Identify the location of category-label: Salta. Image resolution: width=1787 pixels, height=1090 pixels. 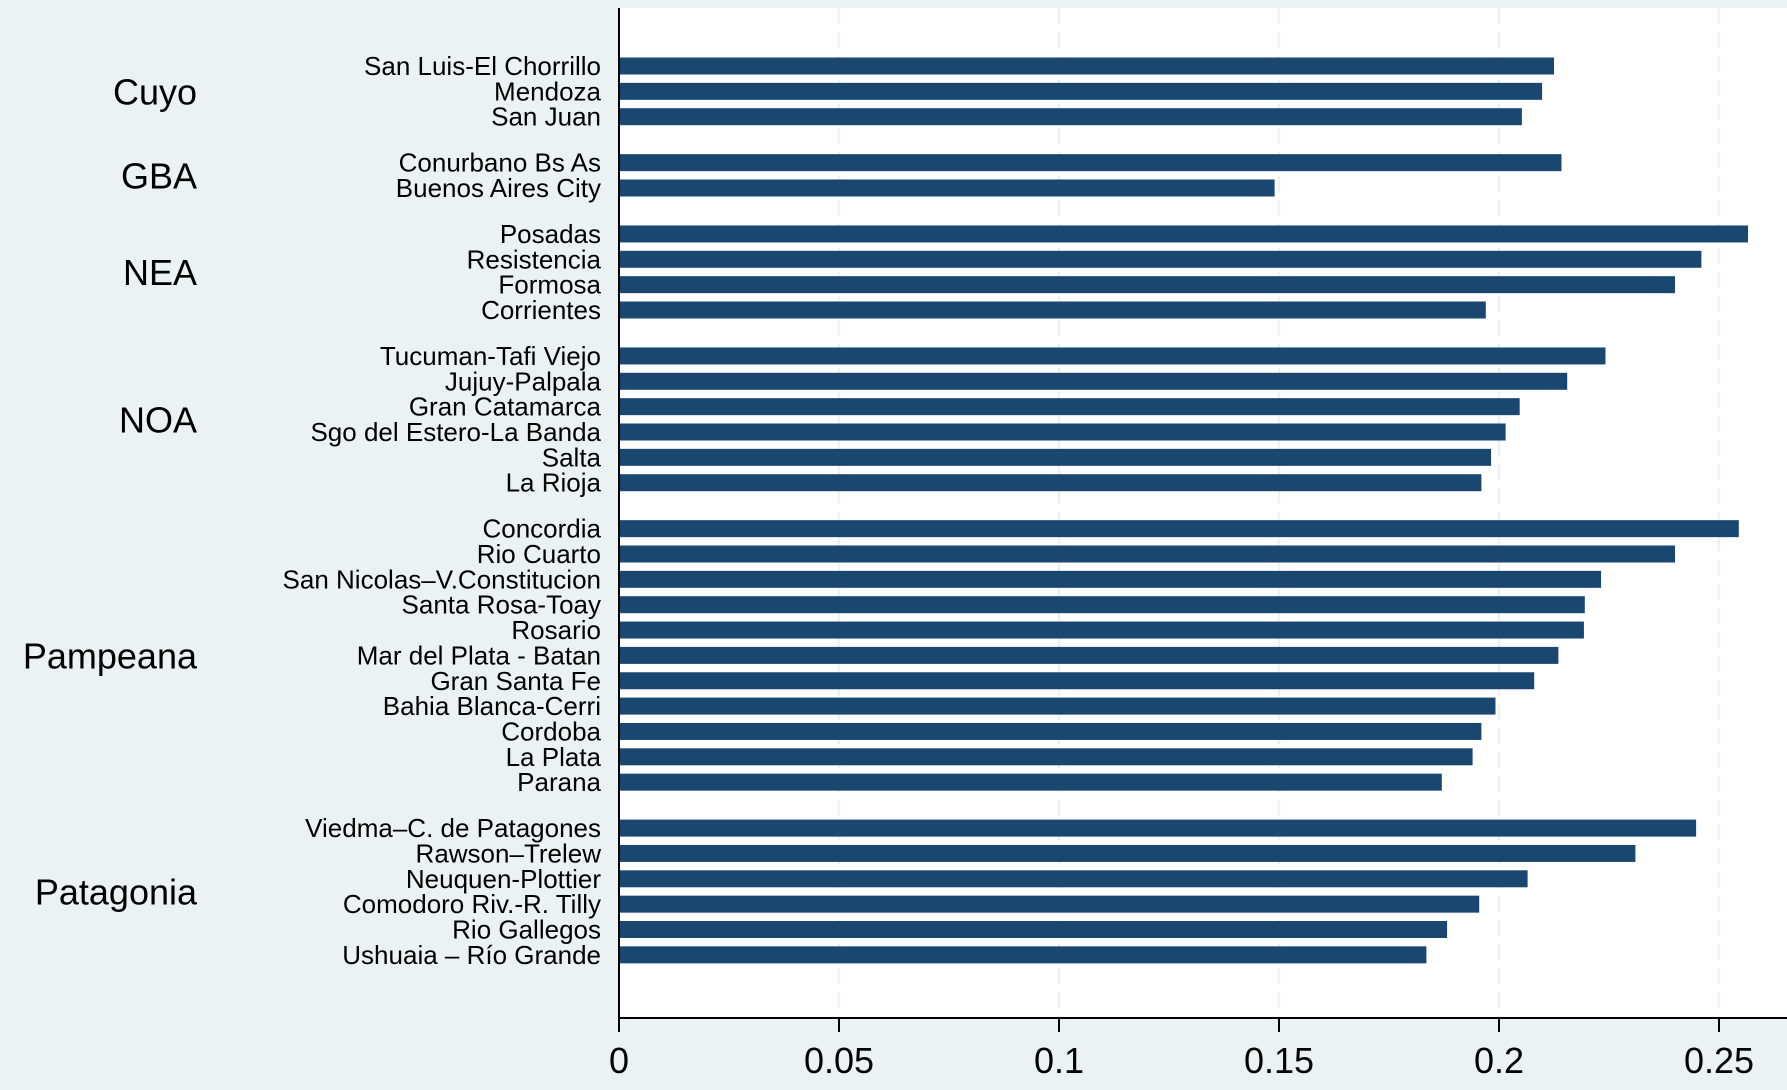
(572, 457).